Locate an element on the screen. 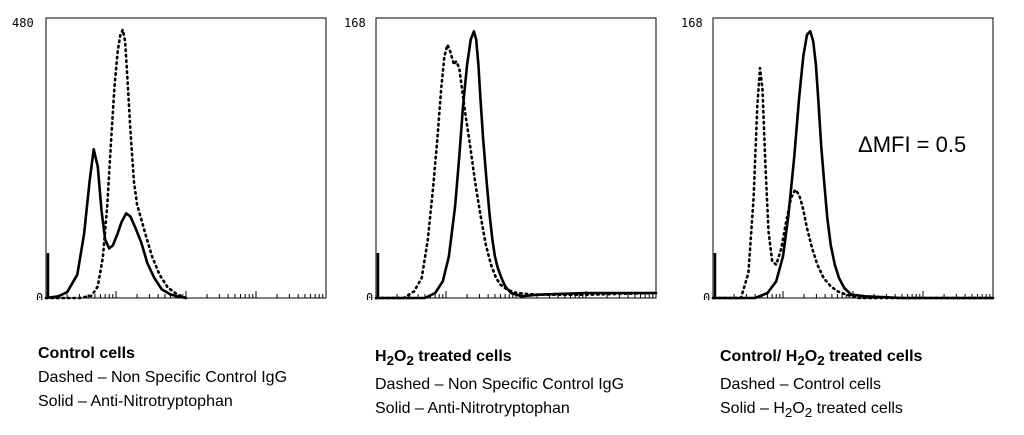 Image resolution: width=1024 pixels, height=435 pixels. caption-dashed-legend: Dashed – Control cells is located at coordinates (800, 385).